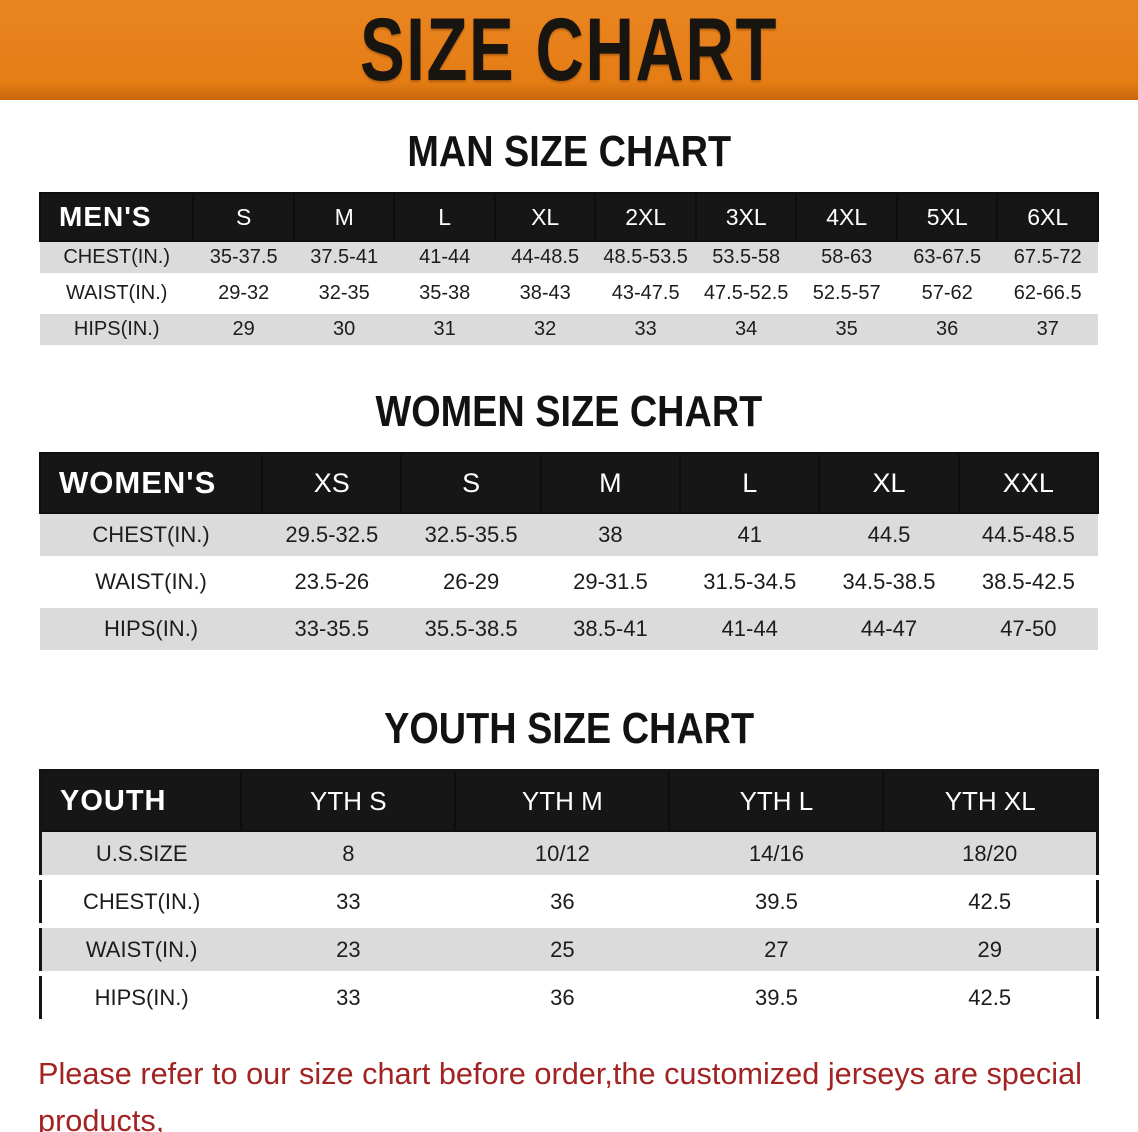 This screenshot has height=1132, width=1138. Describe the element at coordinates (562, 950) in the screenshot. I see `size-cell: 25` at that location.